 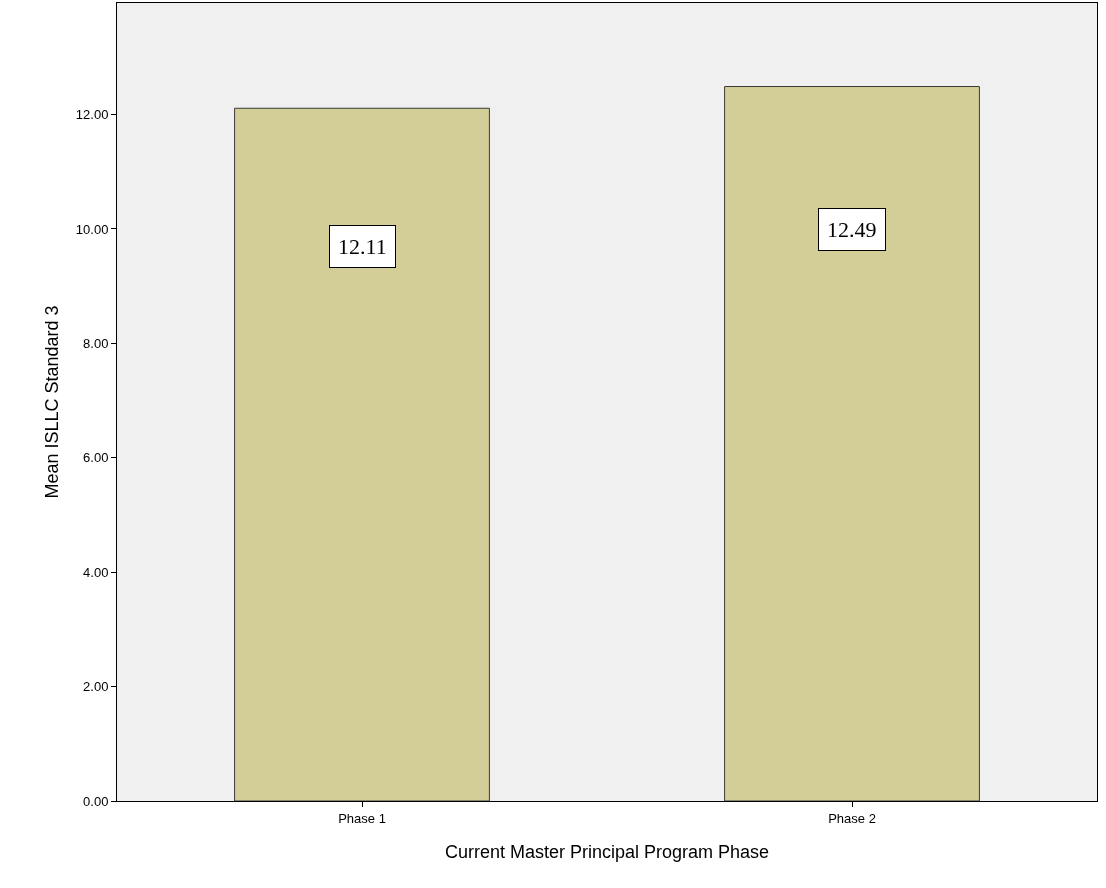 I want to click on y-axis-title: Mean ISLLC Standard 3, so click(x=52, y=402).